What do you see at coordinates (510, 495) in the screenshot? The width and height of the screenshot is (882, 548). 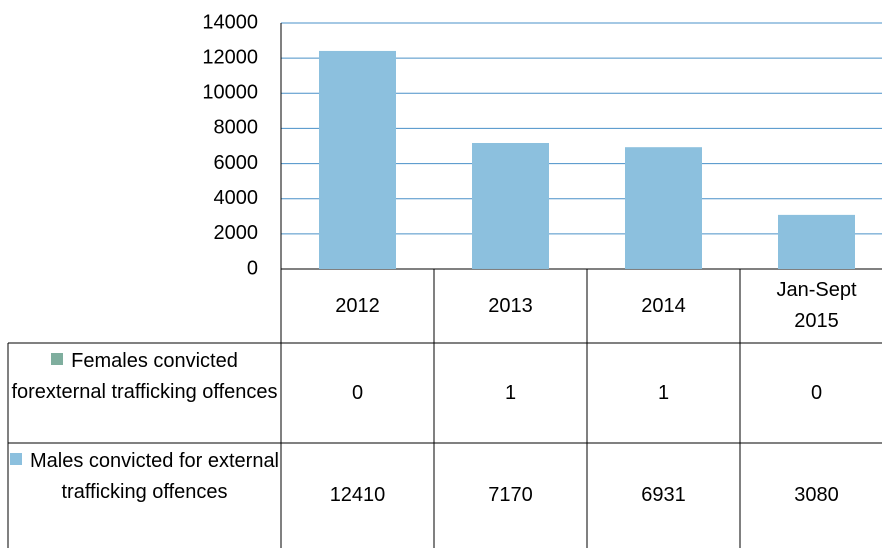 I see `table-value: 7170` at bounding box center [510, 495].